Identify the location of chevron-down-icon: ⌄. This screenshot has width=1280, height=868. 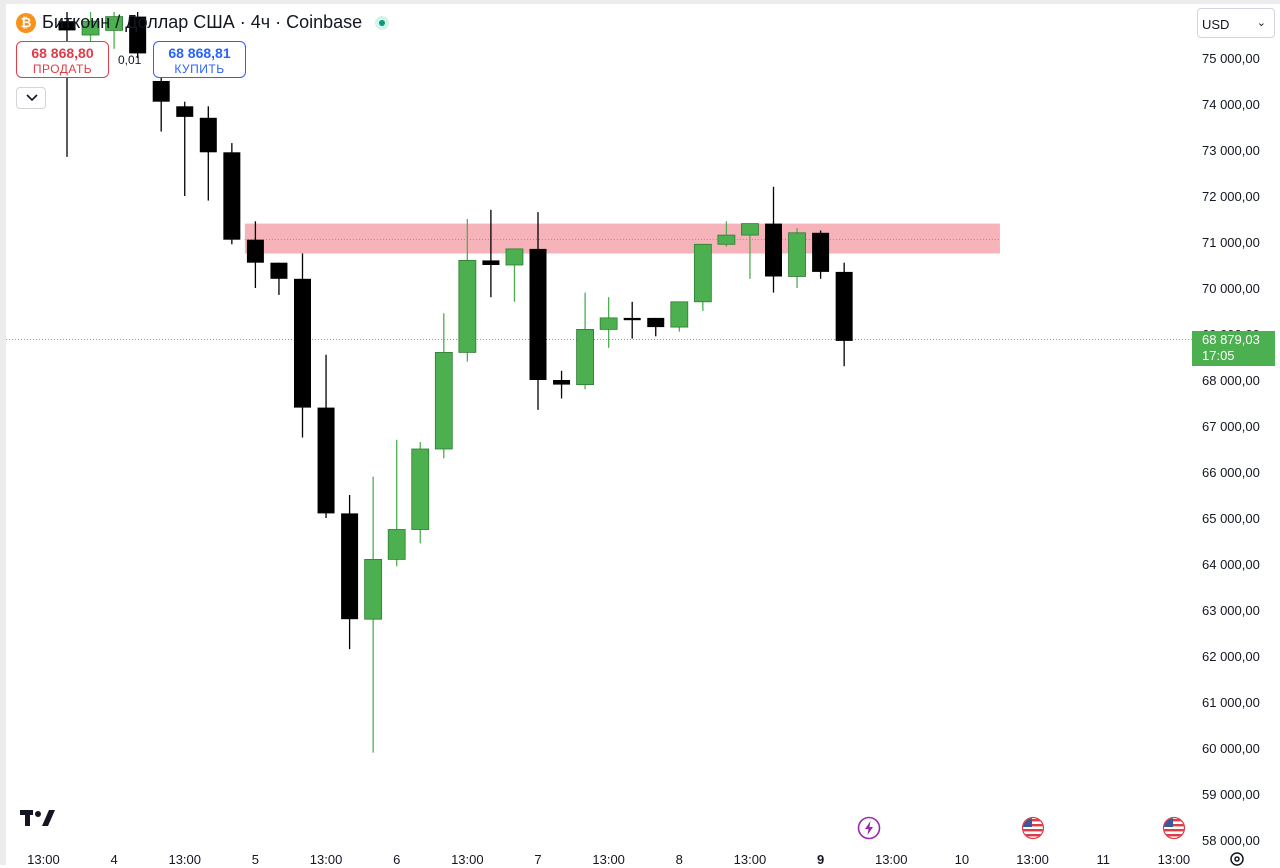
(1261, 23).